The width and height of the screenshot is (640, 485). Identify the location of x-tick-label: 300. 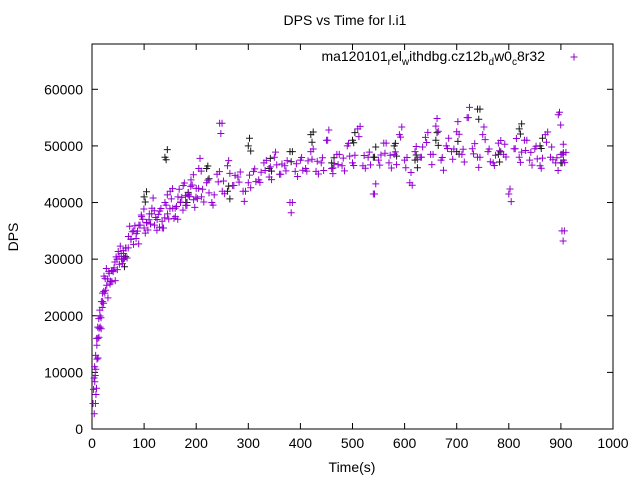
(249, 443).